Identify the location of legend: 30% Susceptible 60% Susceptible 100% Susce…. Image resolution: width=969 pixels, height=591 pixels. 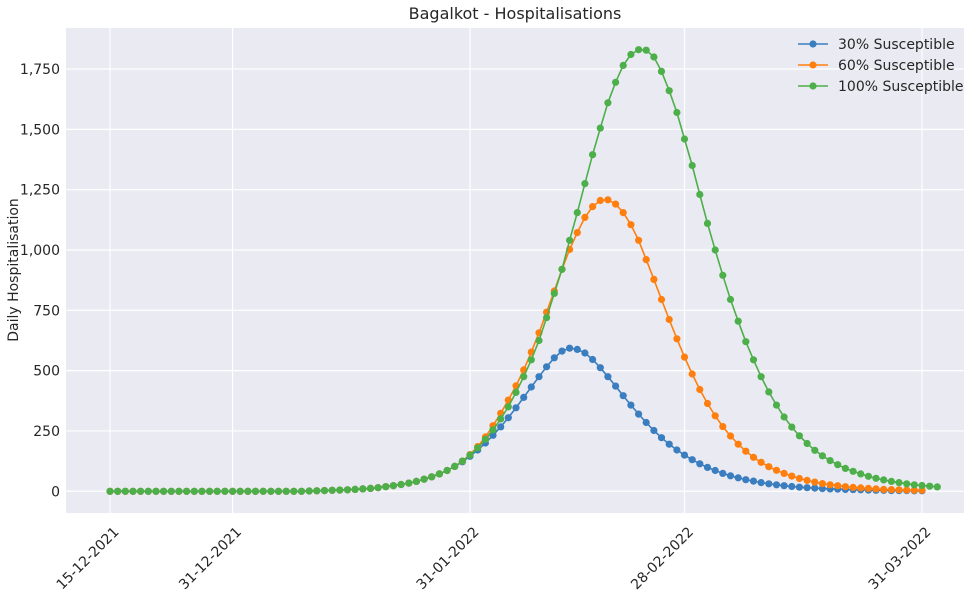
(881, 66).